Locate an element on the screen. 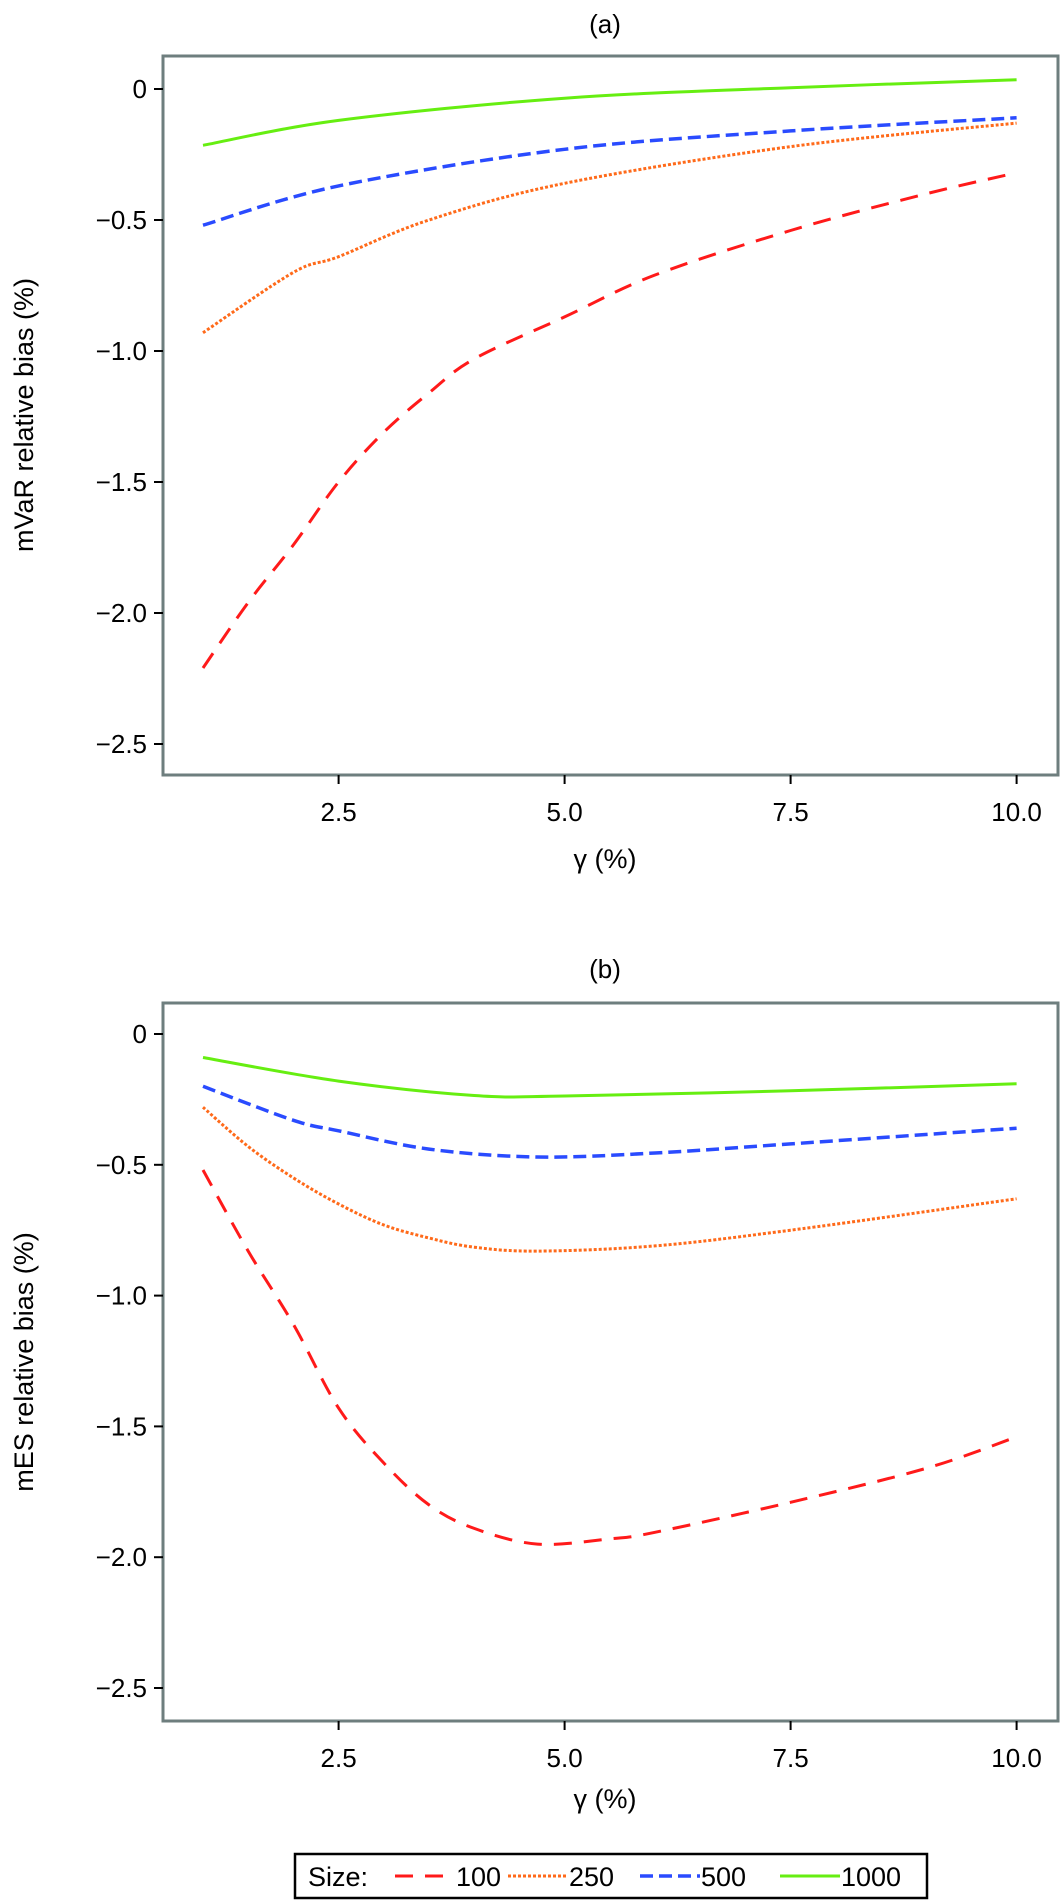  panel-b-title: (b) is located at coordinates (605, 969).